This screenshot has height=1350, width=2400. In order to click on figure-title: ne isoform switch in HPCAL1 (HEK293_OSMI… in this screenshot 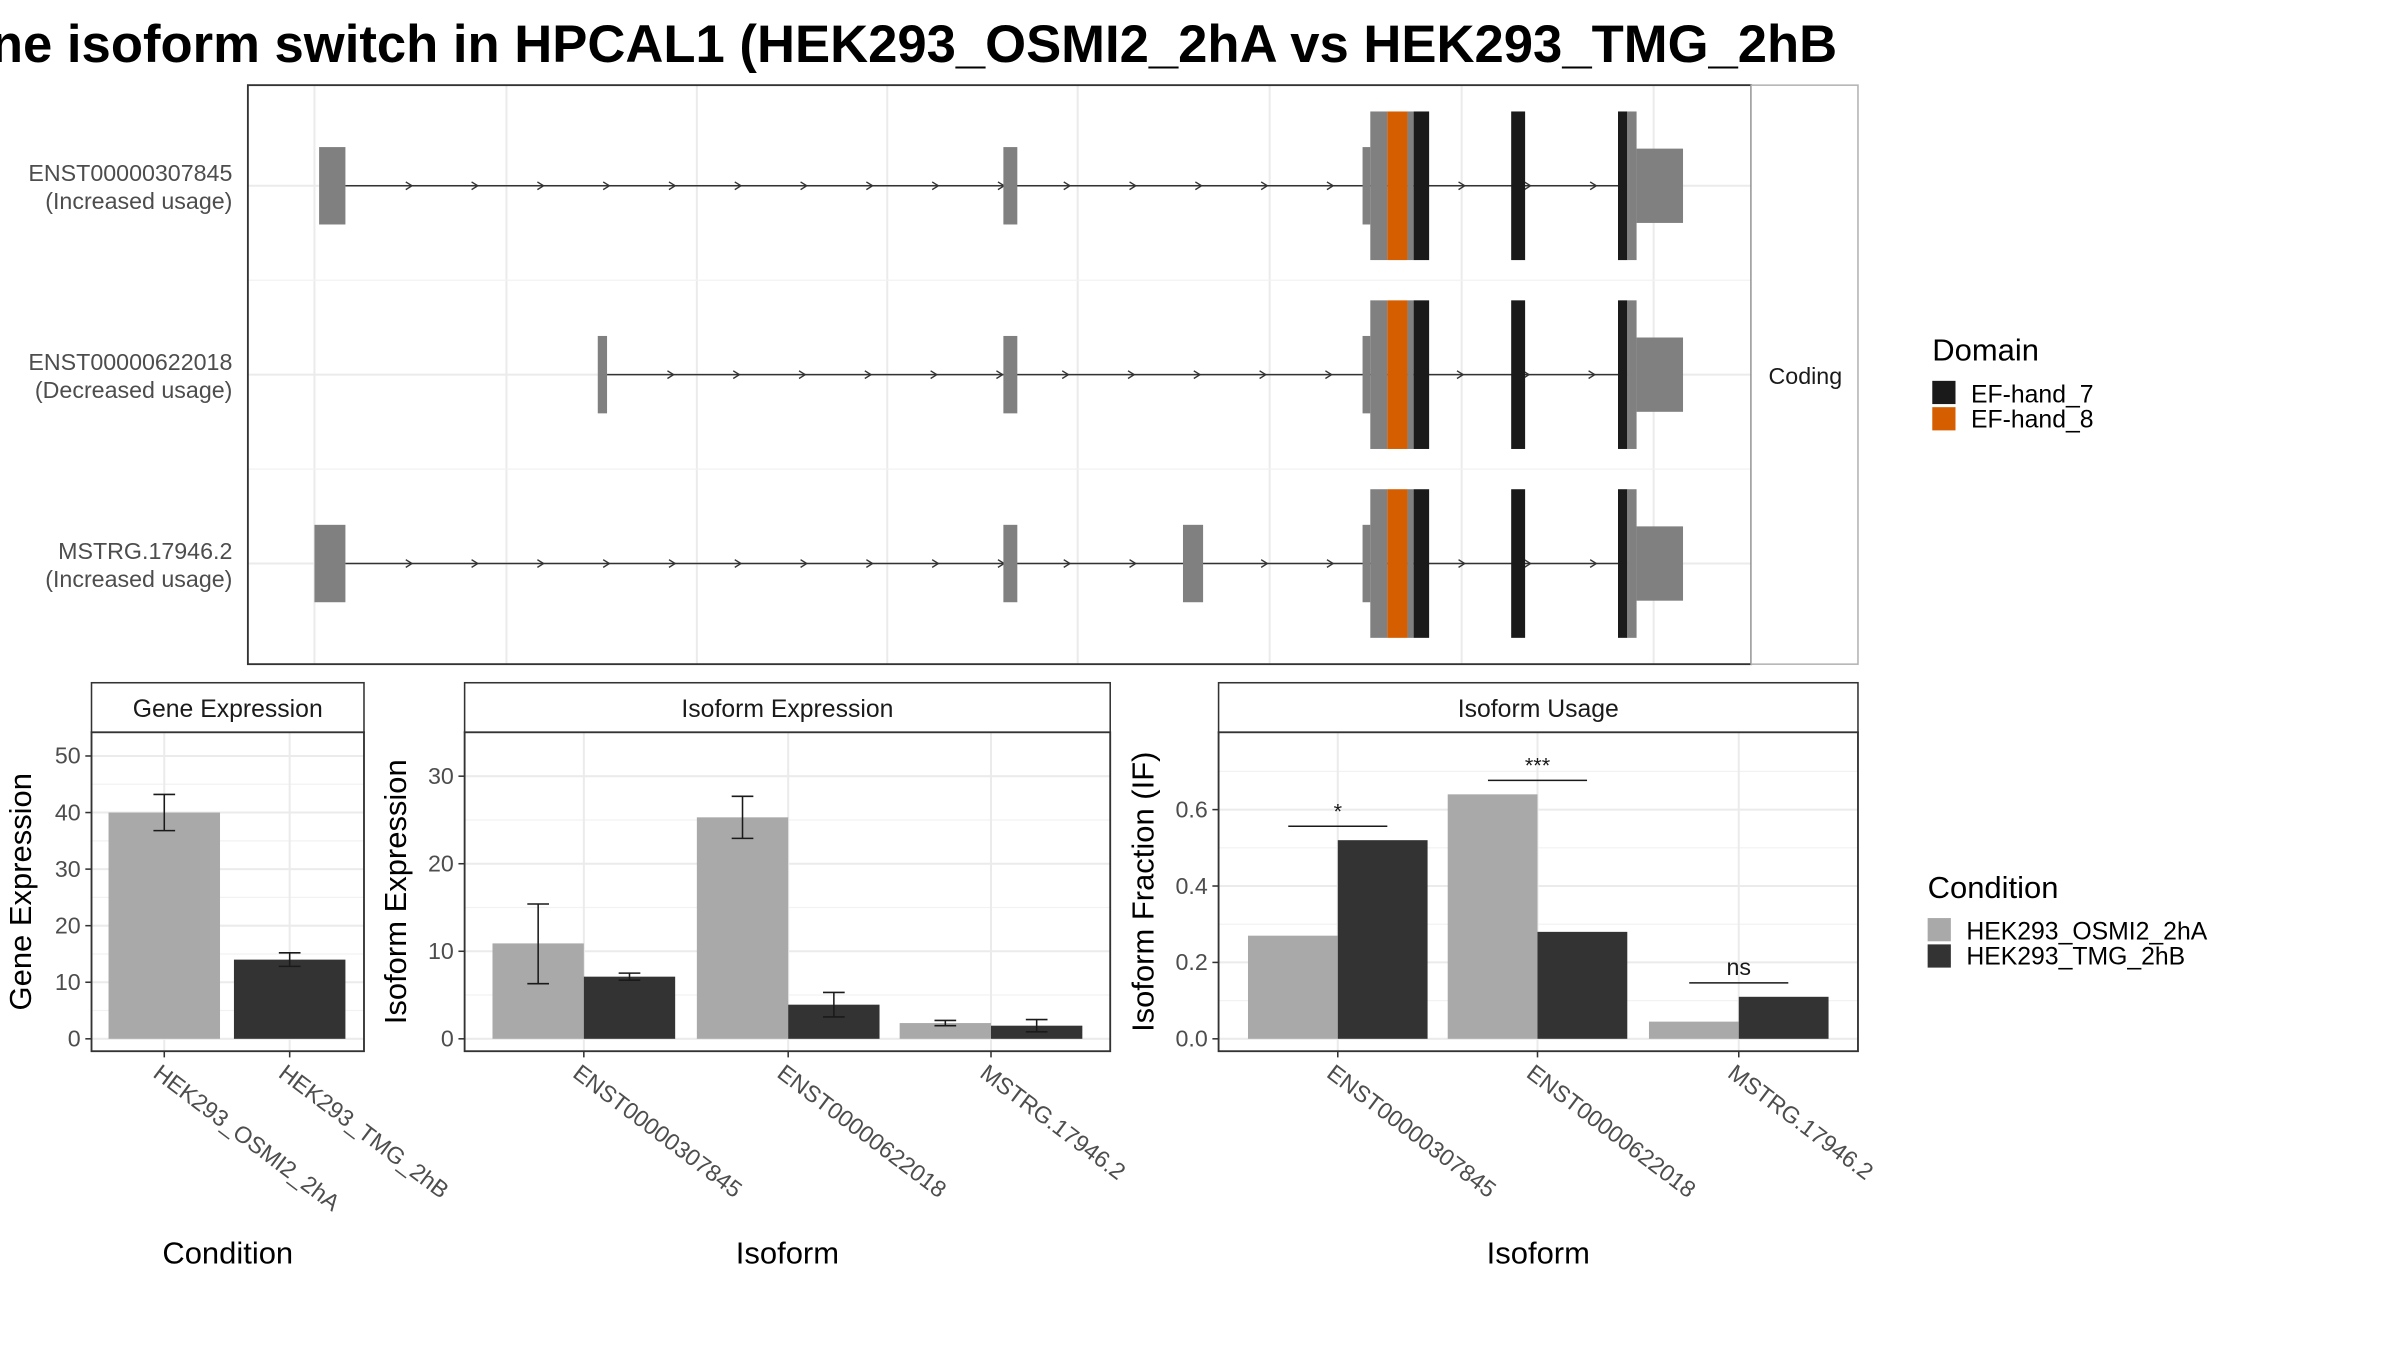, I will do `click(918, 44)`.